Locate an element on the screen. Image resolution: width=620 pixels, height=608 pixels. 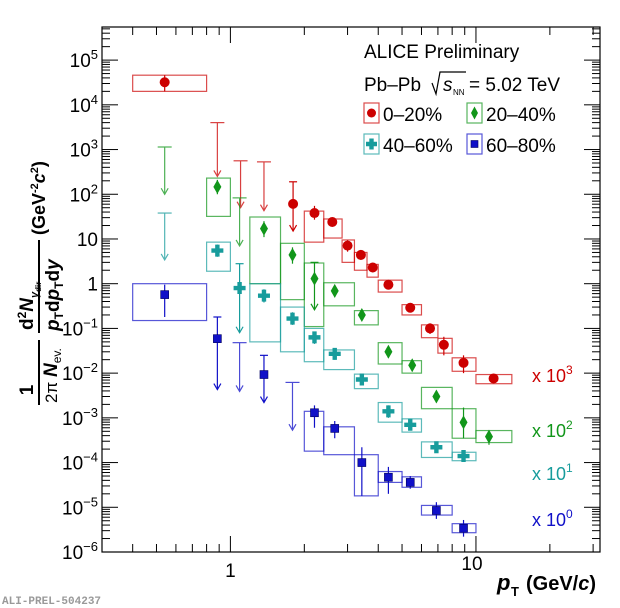
y-tick-label: 10⁵ is located at coordinates (84, 59).